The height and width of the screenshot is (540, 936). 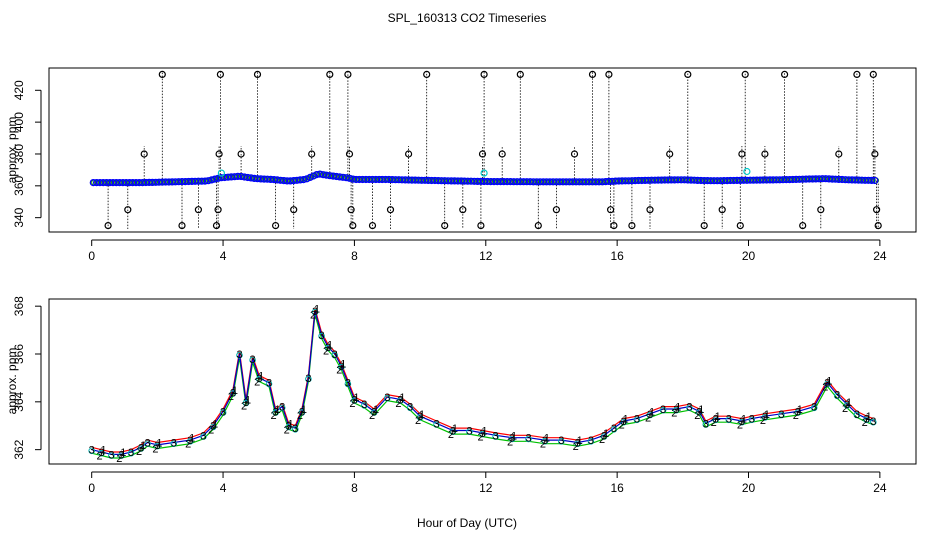 What do you see at coordinates (747, 171) in the screenshot?
I see `top-flagged-point` at bounding box center [747, 171].